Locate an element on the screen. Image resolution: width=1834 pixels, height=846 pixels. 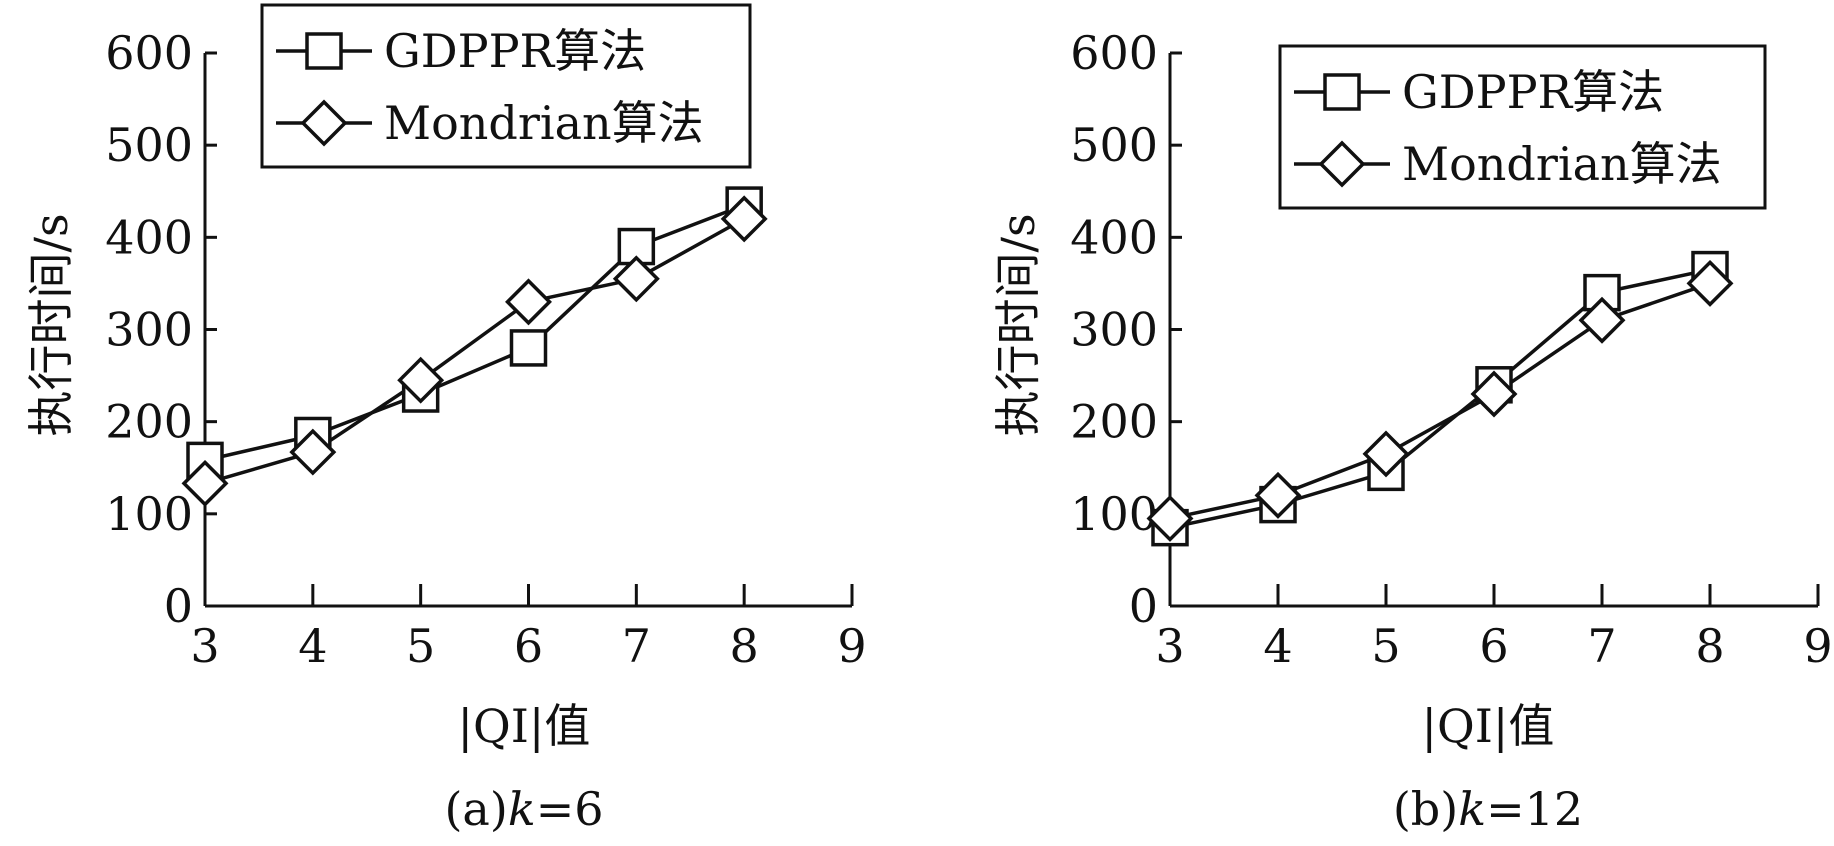
caption-b-k: k is located at coordinates (1472, 809).